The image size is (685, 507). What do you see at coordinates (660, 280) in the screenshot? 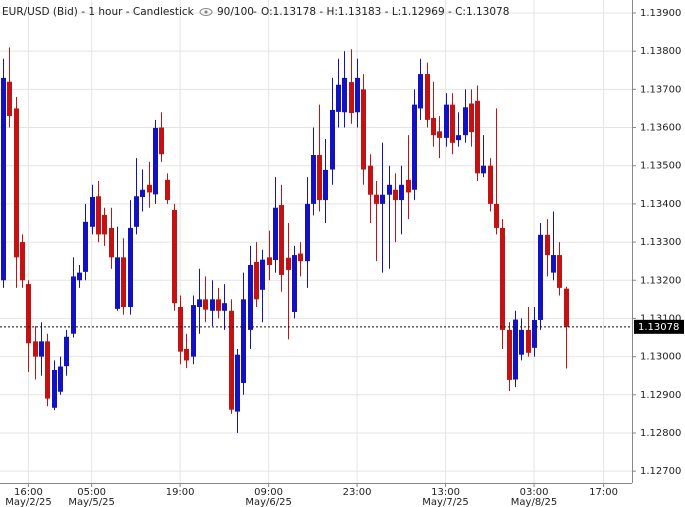
I see `y-tick-label: 1.13200` at bounding box center [660, 280].